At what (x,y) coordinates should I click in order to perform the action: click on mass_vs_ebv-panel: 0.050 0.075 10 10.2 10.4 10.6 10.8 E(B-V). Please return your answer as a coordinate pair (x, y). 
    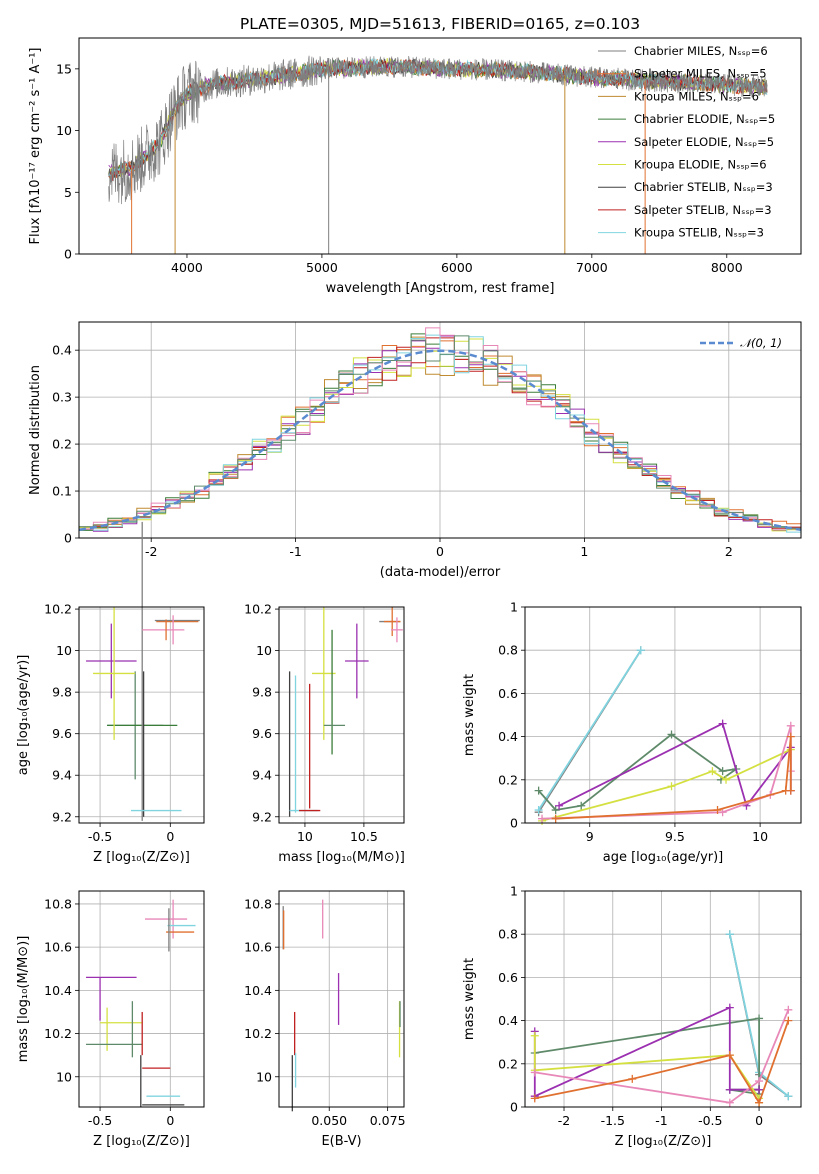
    Looking at the image, I should click on (325, 1019).